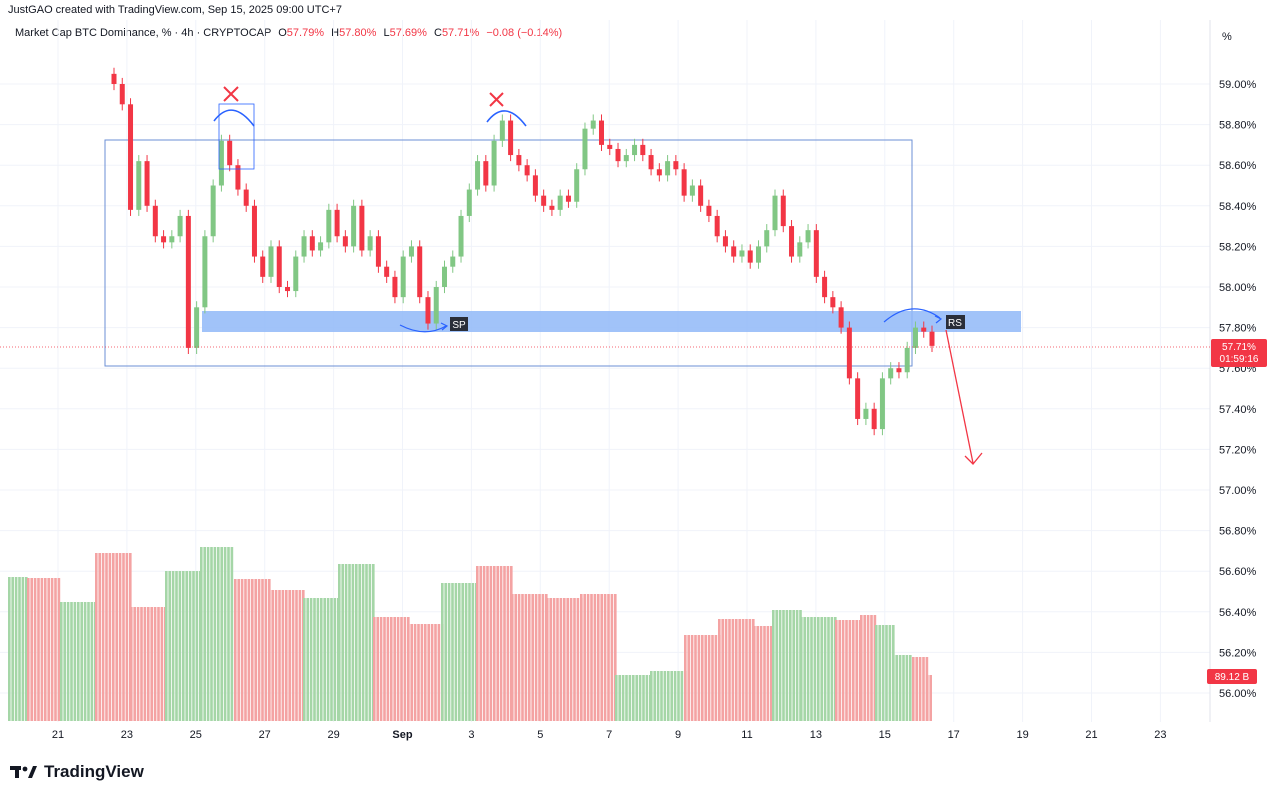 This screenshot has width=1280, height=797. What do you see at coordinates (358, 33) in the screenshot?
I see `legend-high-value: 57.80%` at bounding box center [358, 33].